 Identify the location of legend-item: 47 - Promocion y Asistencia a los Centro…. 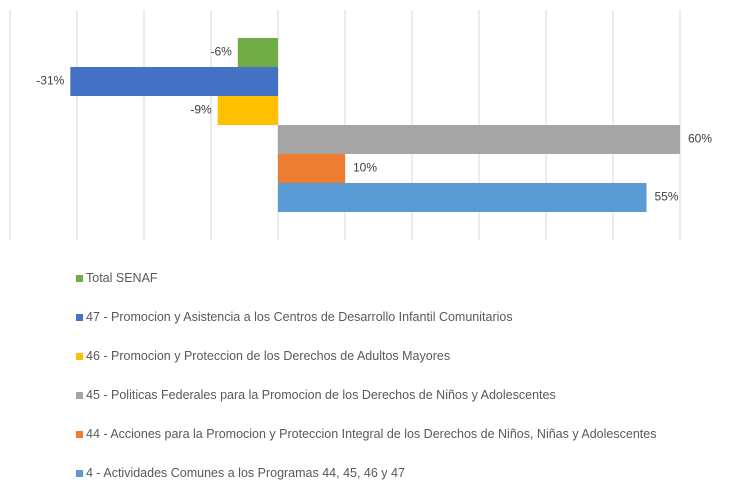
(392, 317).